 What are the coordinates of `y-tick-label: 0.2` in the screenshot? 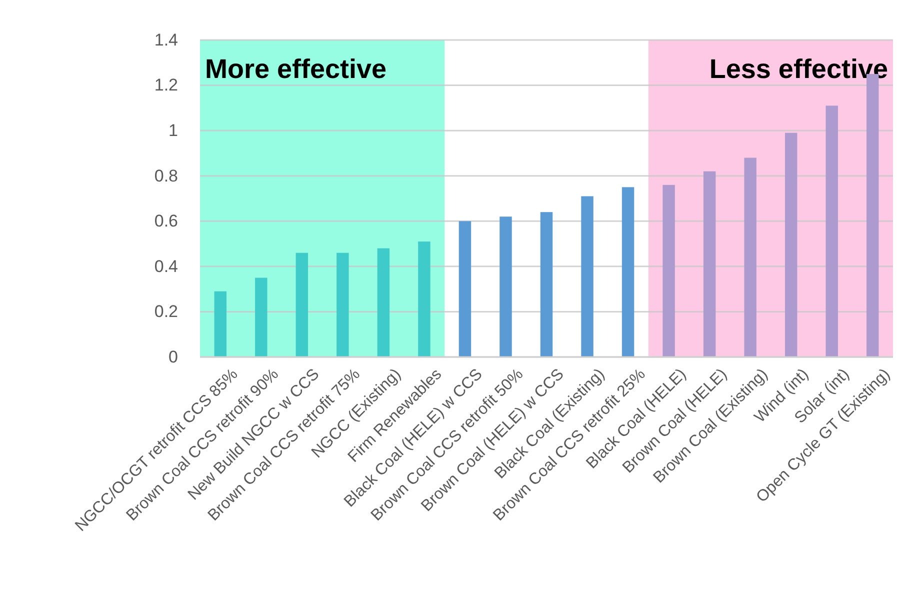 It's located at (166, 312).